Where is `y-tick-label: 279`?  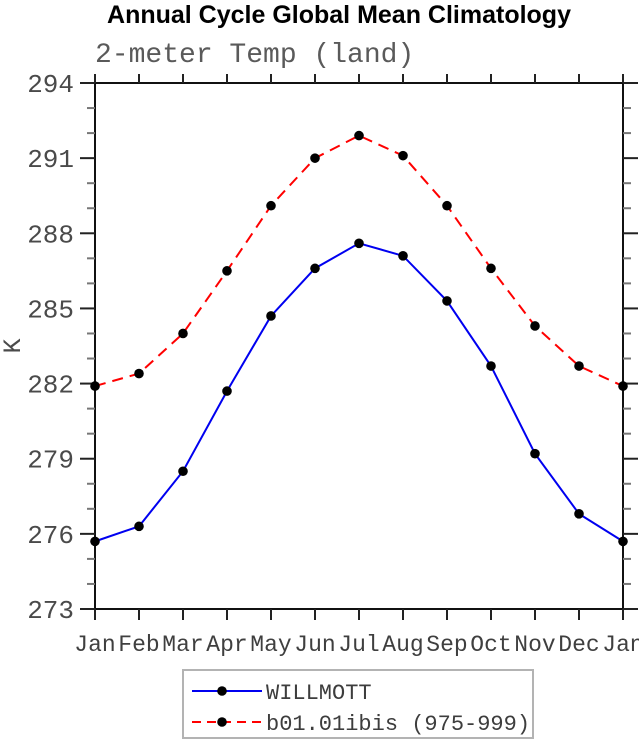 y-tick-label: 279 is located at coordinates (50, 461).